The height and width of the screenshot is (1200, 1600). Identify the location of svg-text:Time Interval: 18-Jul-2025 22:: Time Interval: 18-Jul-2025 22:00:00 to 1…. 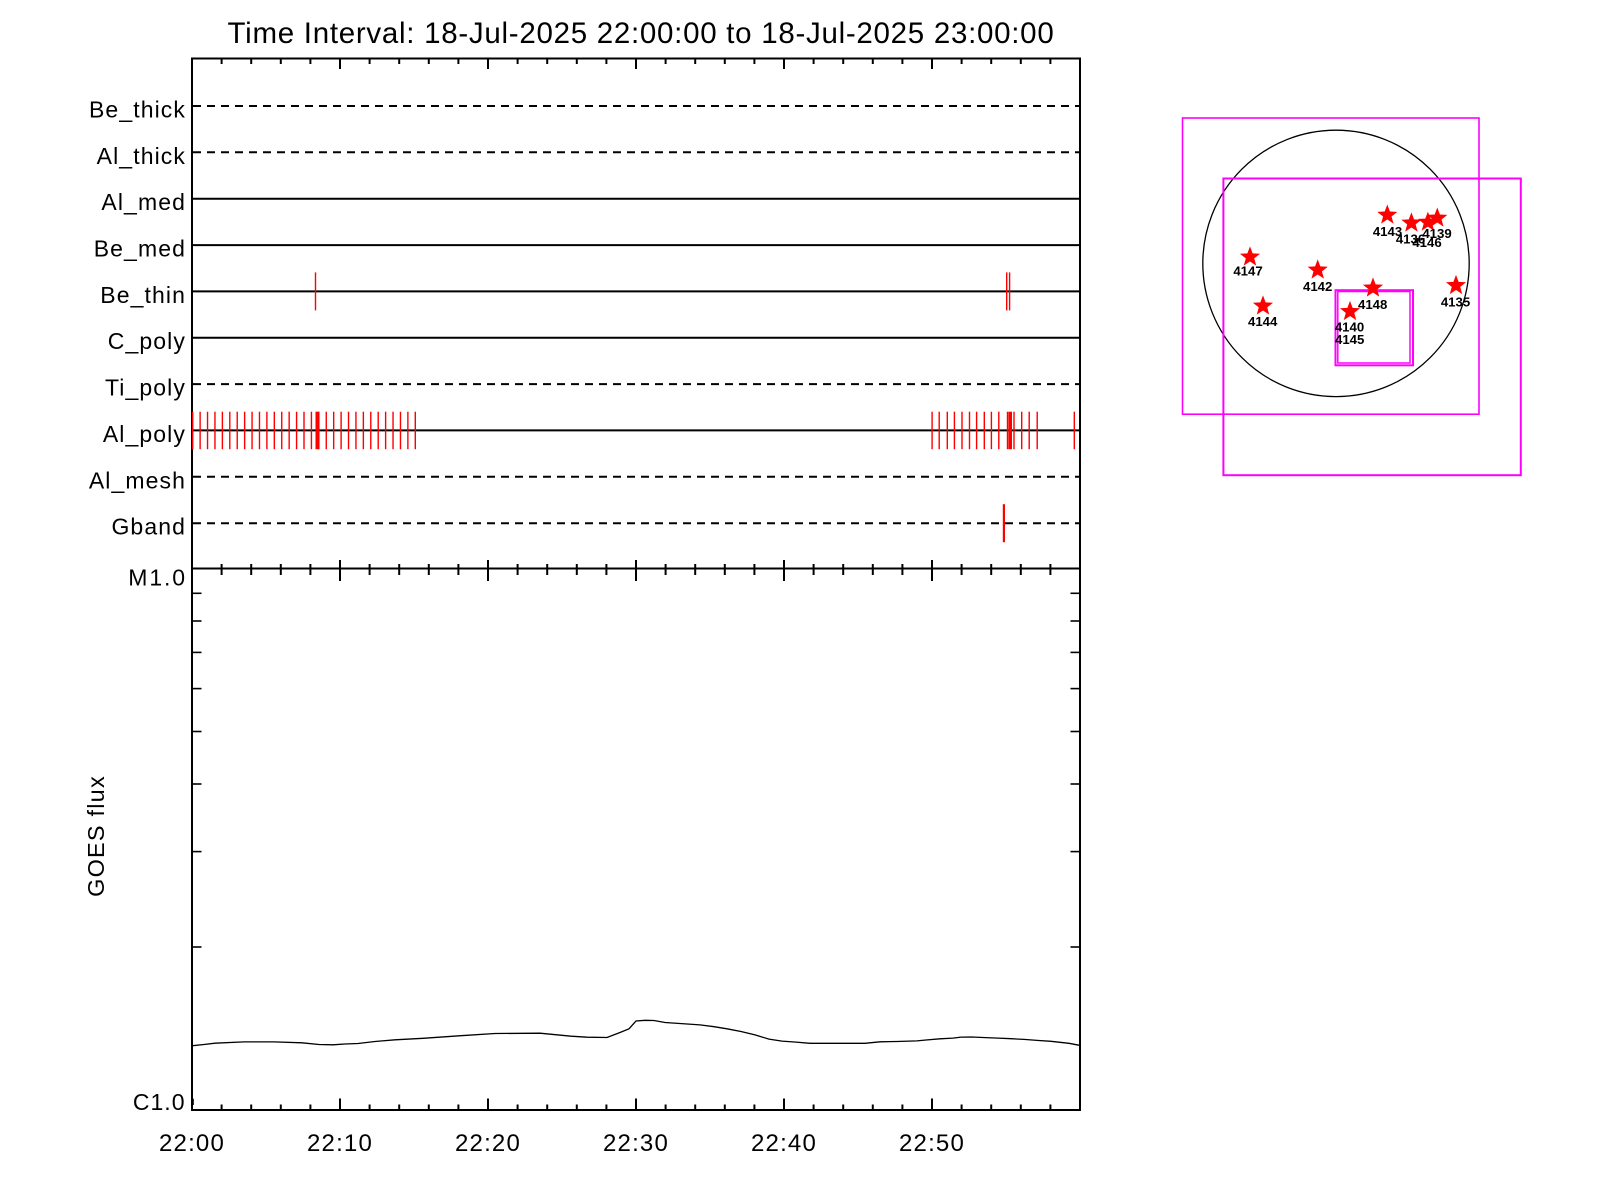
(641, 33).